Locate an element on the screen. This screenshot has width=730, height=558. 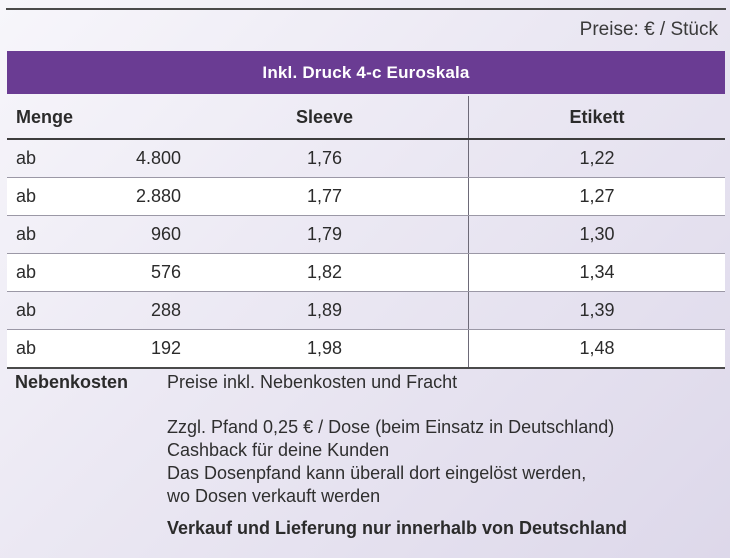
row-etikett-price: 1,22 is located at coordinates (596, 158).